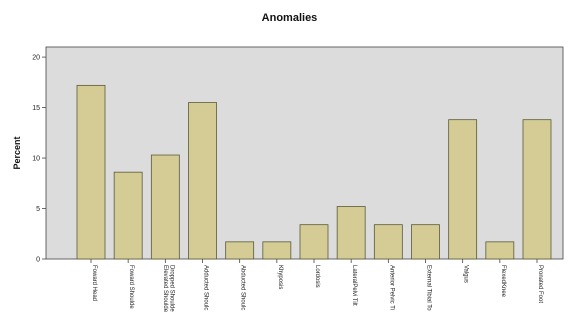  I want to click on y-axis: 0 5 10 15 20, so click(39, 159).